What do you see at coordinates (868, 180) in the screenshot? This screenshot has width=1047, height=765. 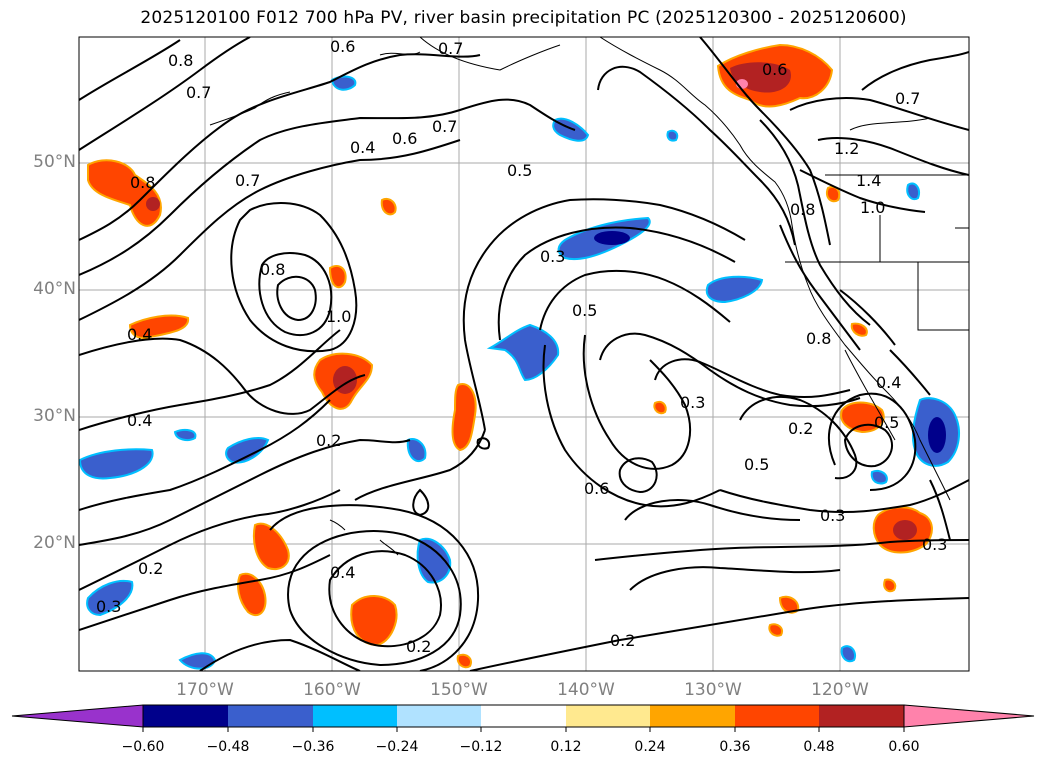 I see `contour-label: 1.4` at bounding box center [868, 180].